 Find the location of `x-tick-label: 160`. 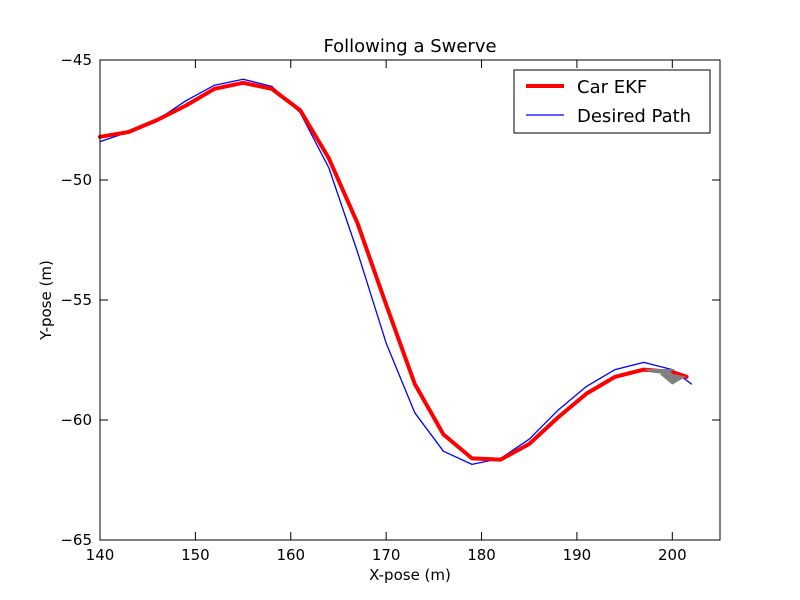

x-tick-label: 160 is located at coordinates (290, 555).